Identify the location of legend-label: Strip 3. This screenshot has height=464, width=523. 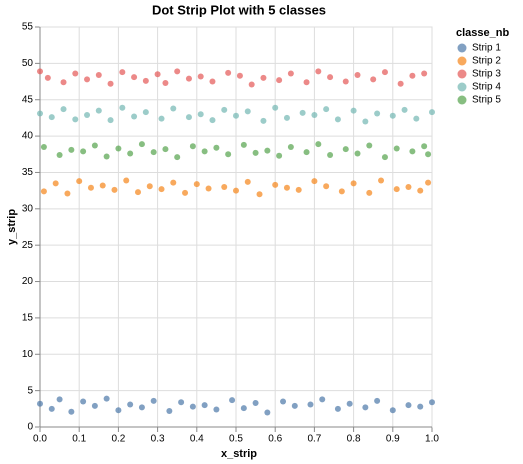
(486, 74).